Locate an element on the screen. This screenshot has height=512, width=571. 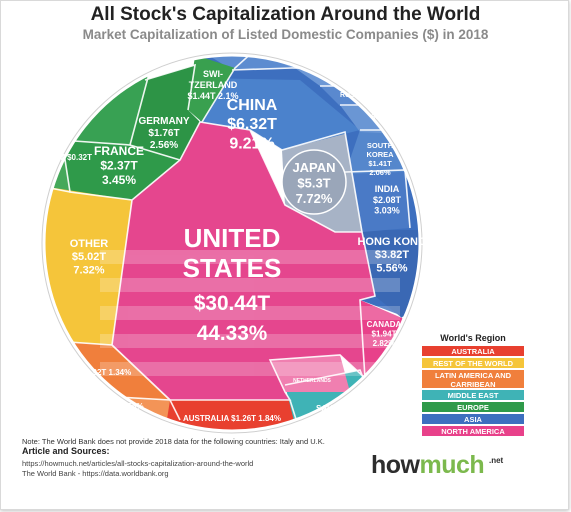
label-france-value: $2.37T is located at coordinates (119, 165).